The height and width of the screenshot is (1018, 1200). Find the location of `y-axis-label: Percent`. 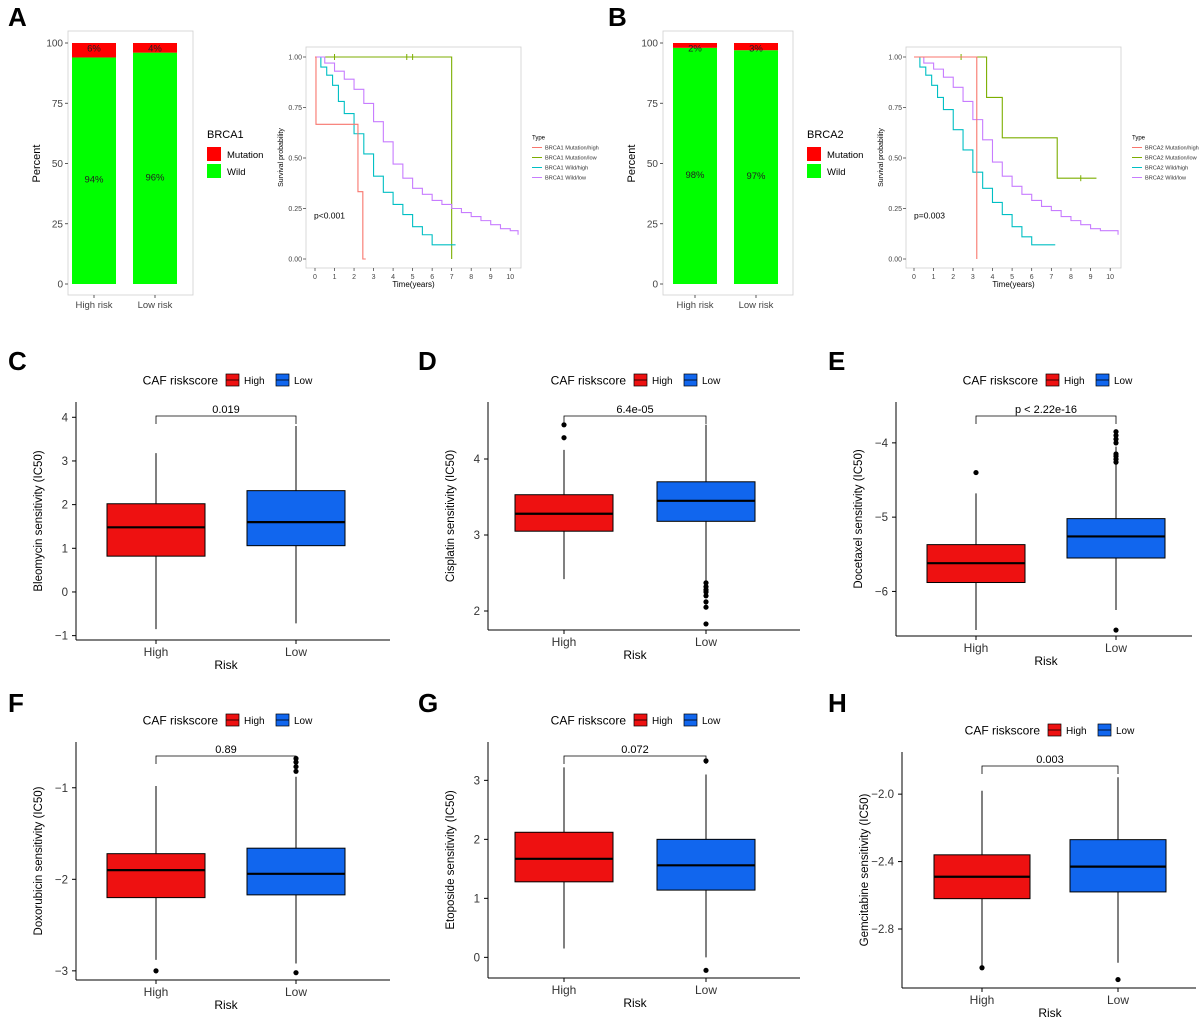

y-axis-label: Percent is located at coordinates (37, 164).